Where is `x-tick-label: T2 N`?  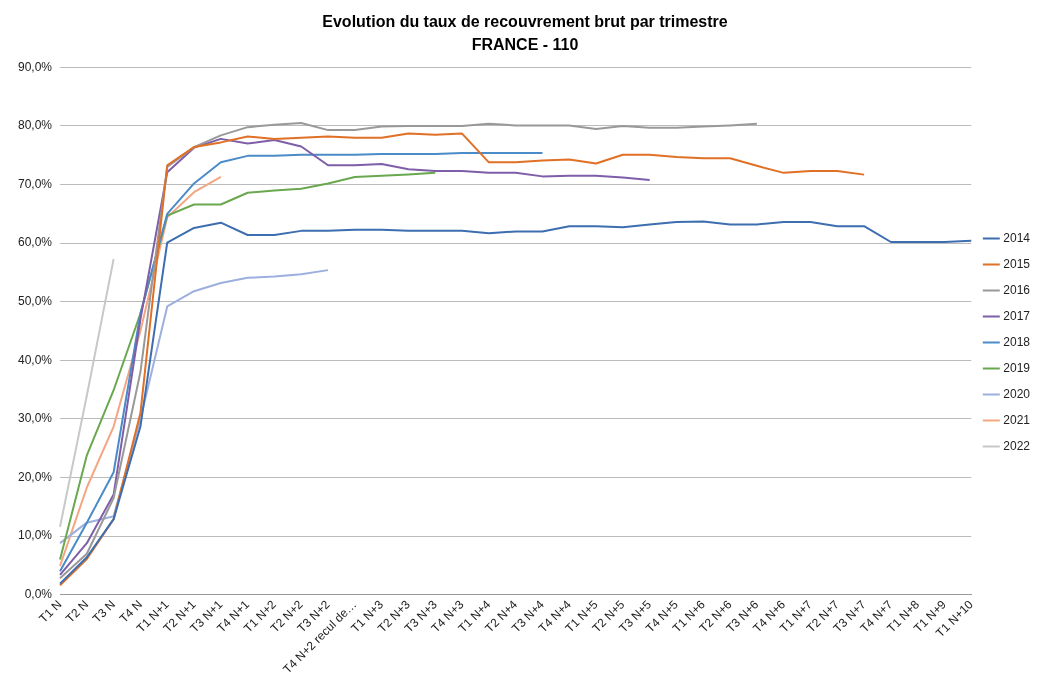
x-tick-label: T2 N is located at coordinates (77, 611).